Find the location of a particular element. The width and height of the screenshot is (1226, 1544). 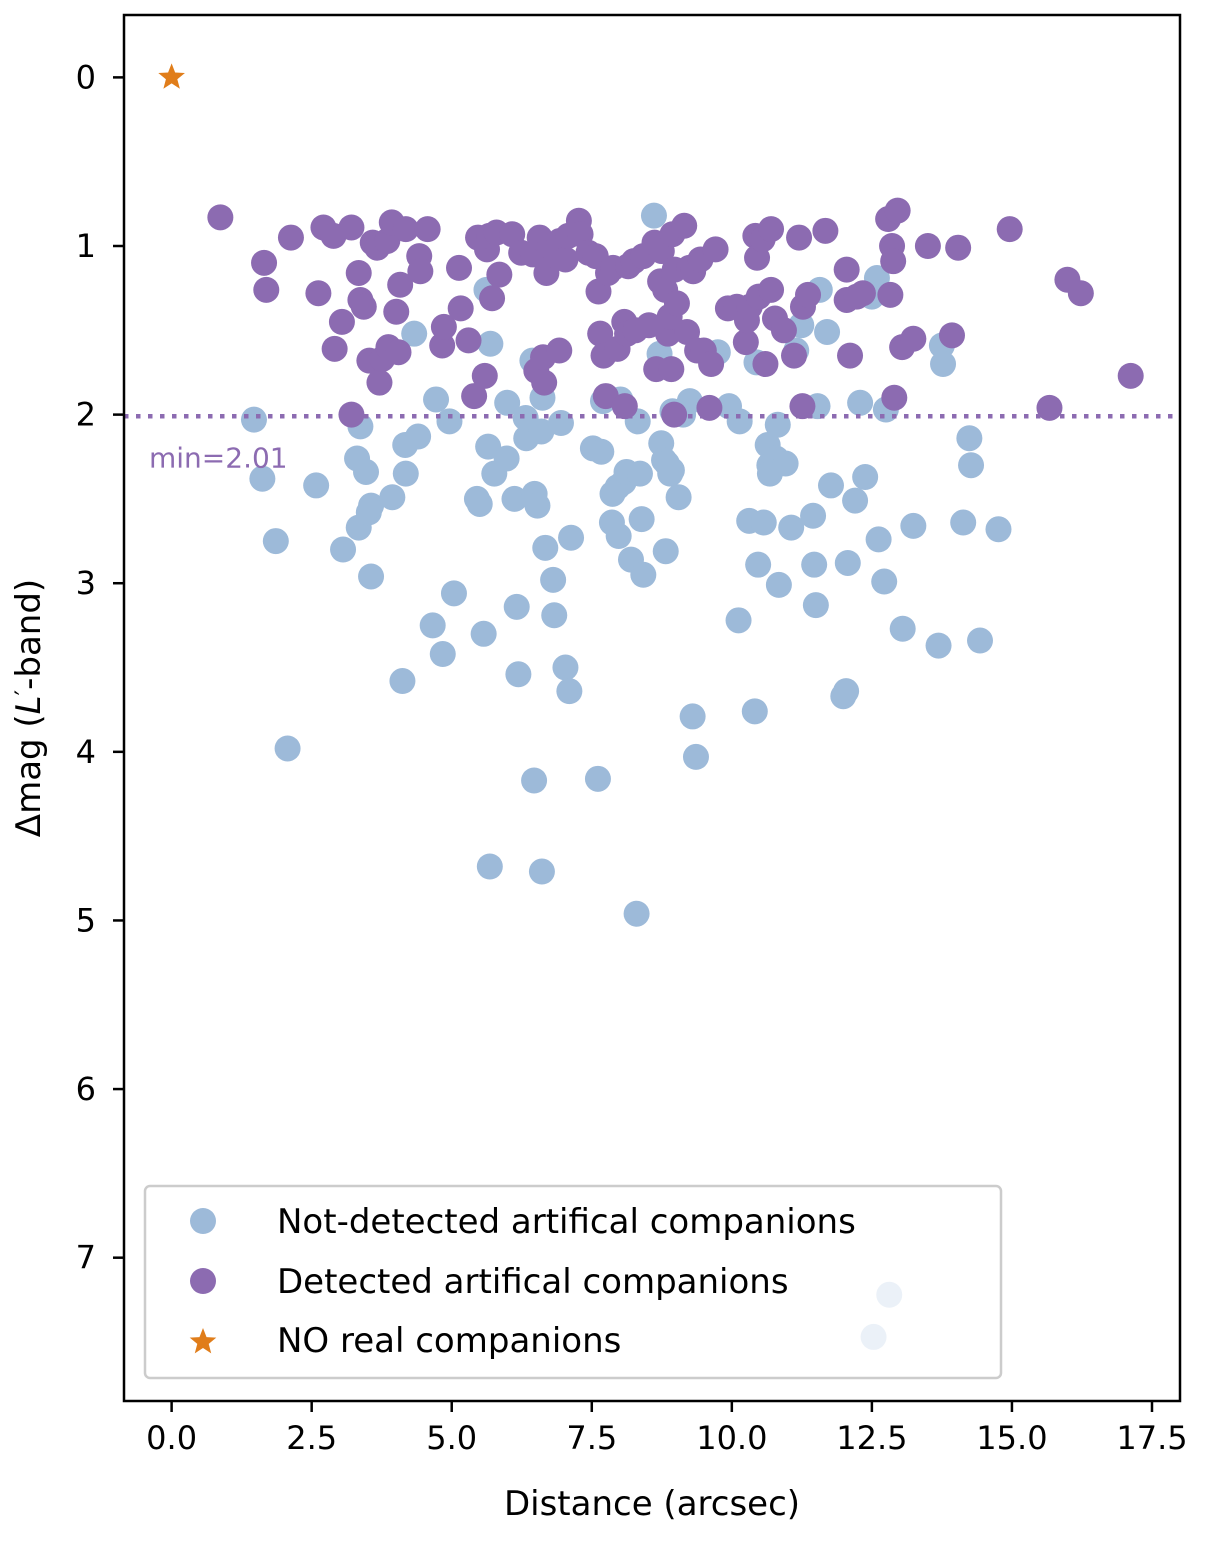

x-tick-label: 10.0 is located at coordinates (731, 1438).